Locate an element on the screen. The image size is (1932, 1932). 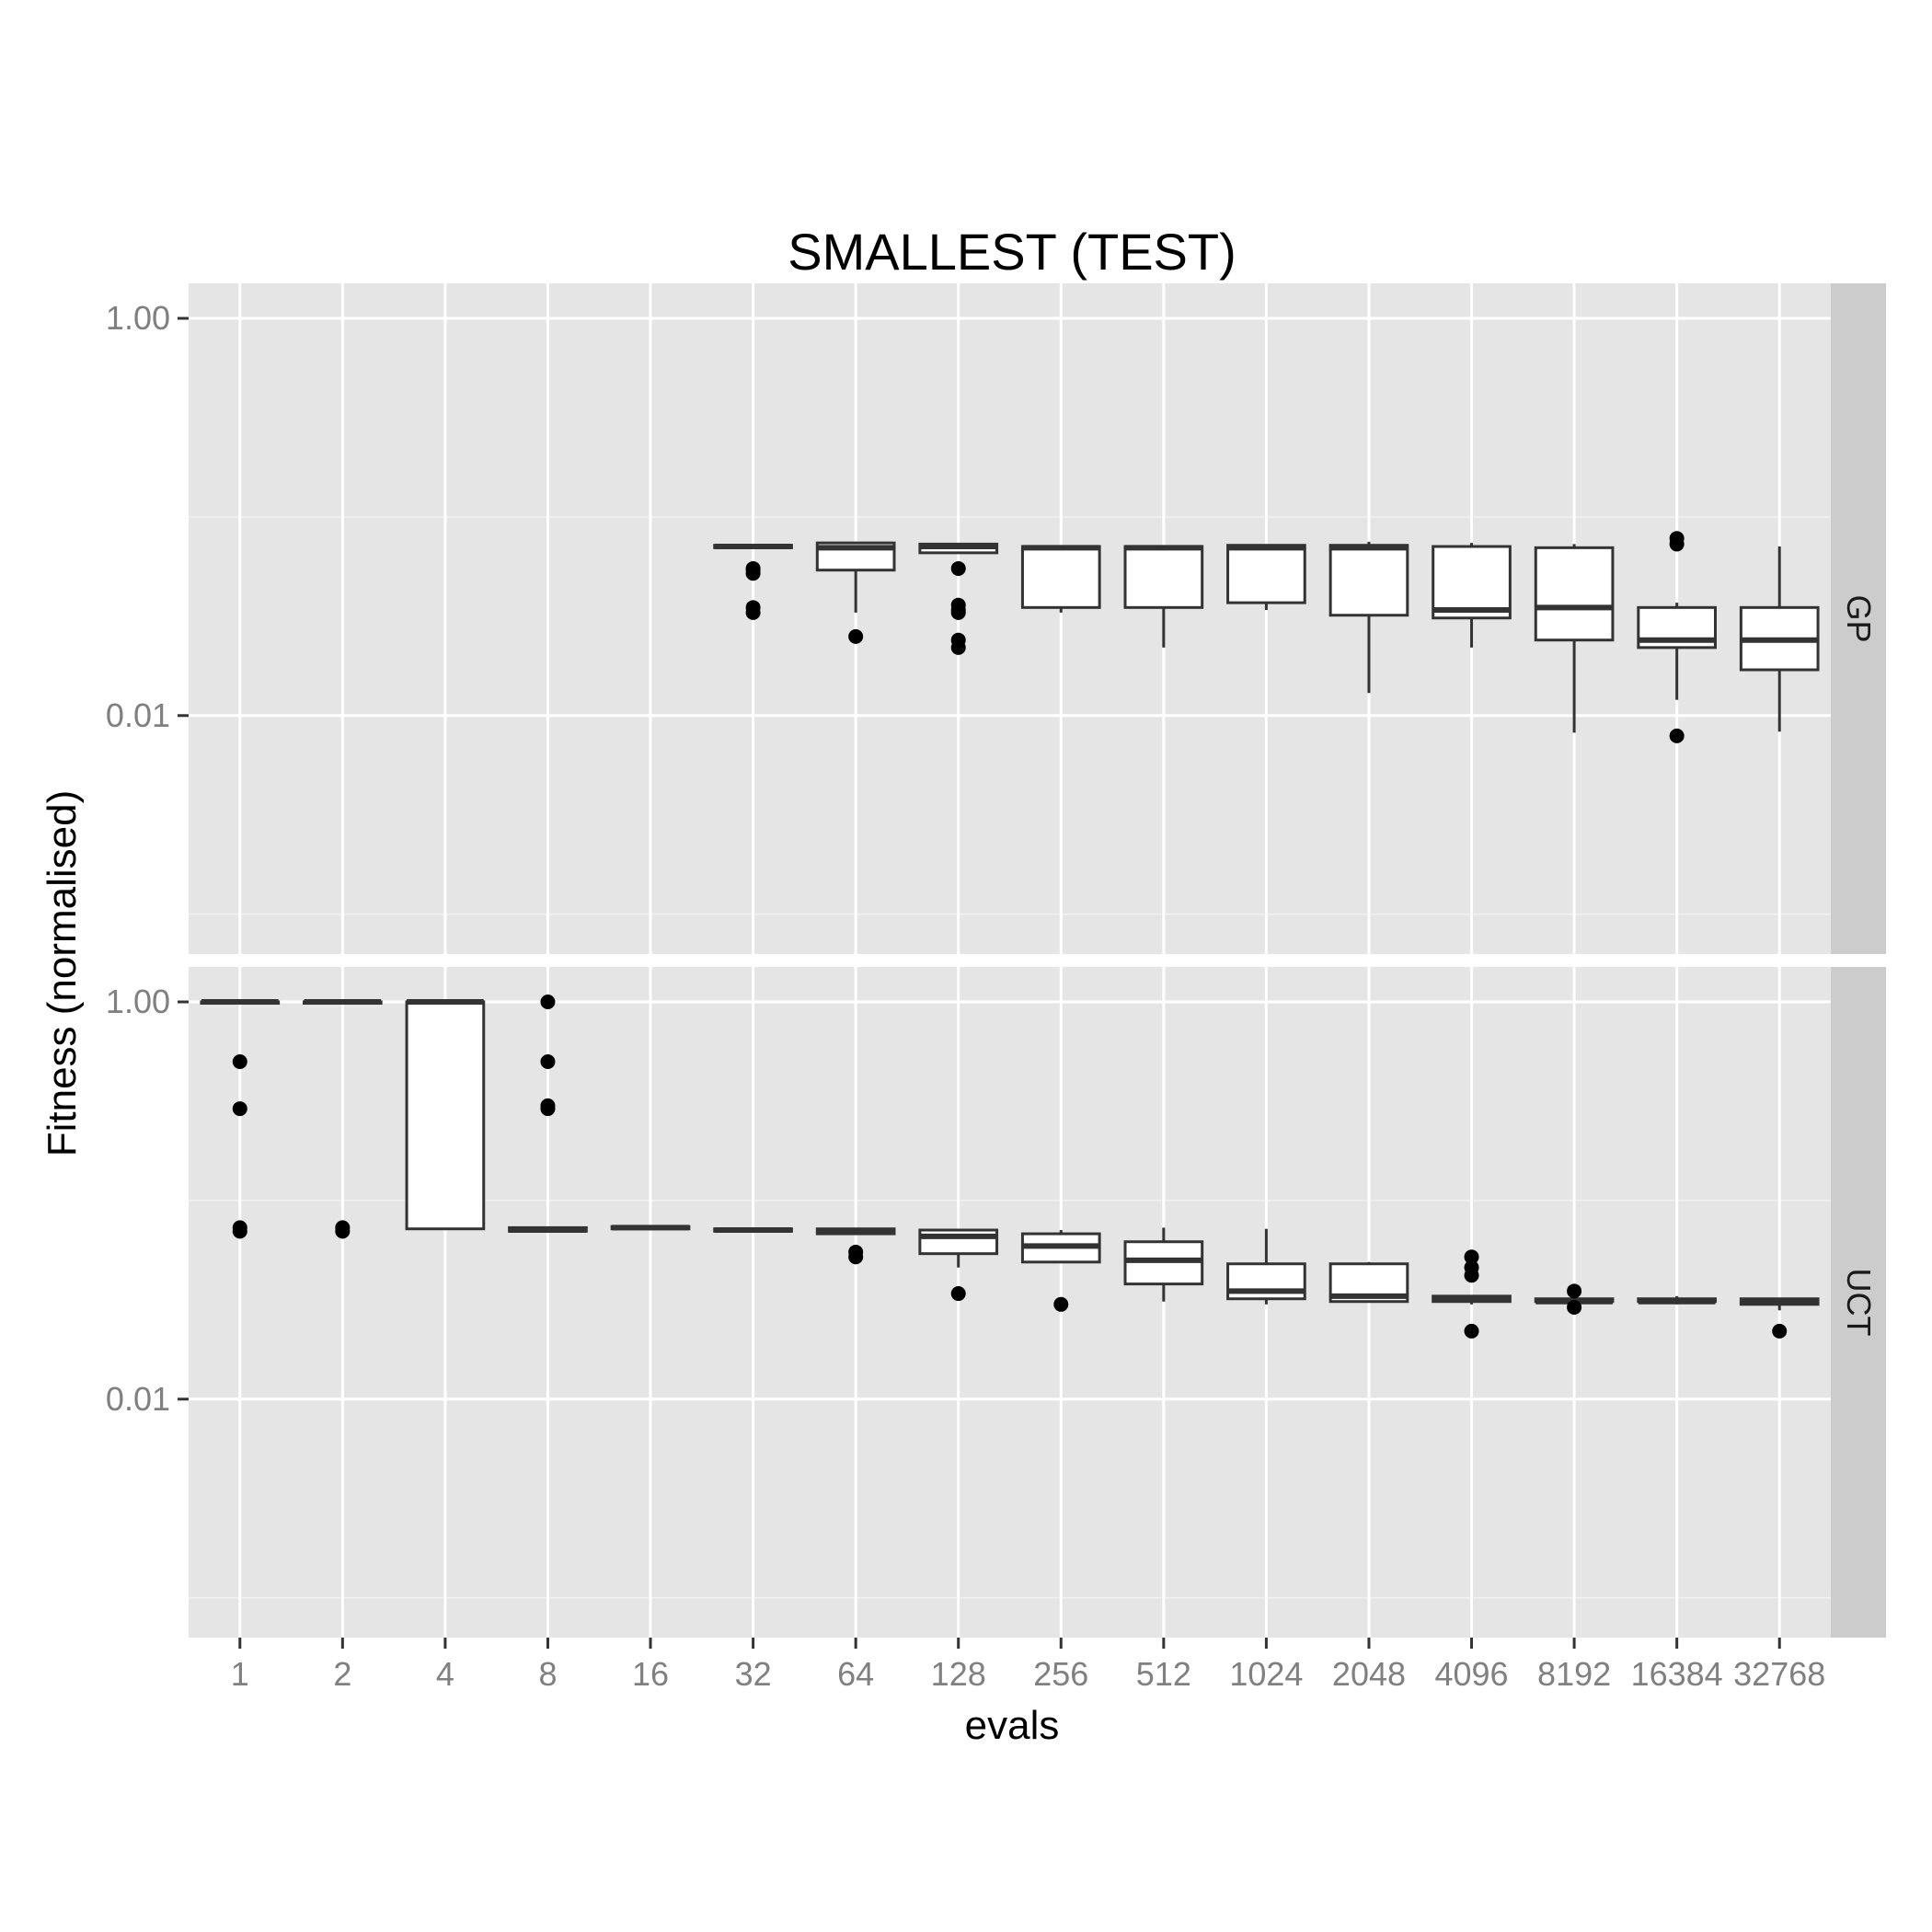
x-tick-label: 128 is located at coordinates (958, 1674).